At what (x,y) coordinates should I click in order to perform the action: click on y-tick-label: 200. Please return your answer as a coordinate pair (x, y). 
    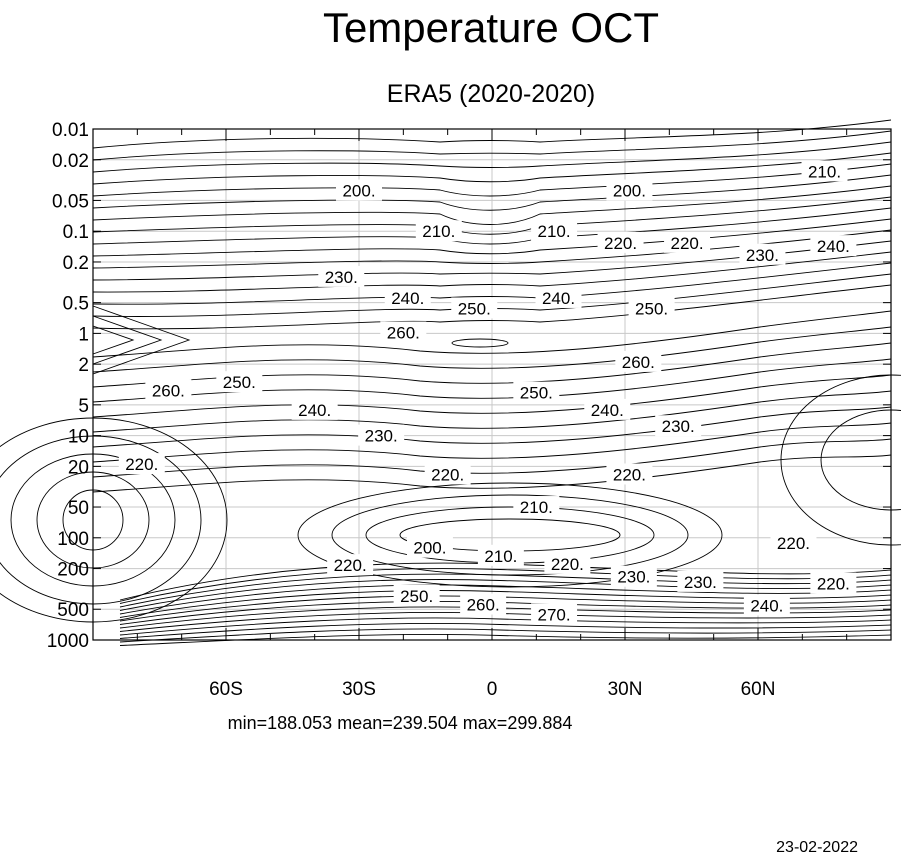
    Looking at the image, I should click on (73, 570).